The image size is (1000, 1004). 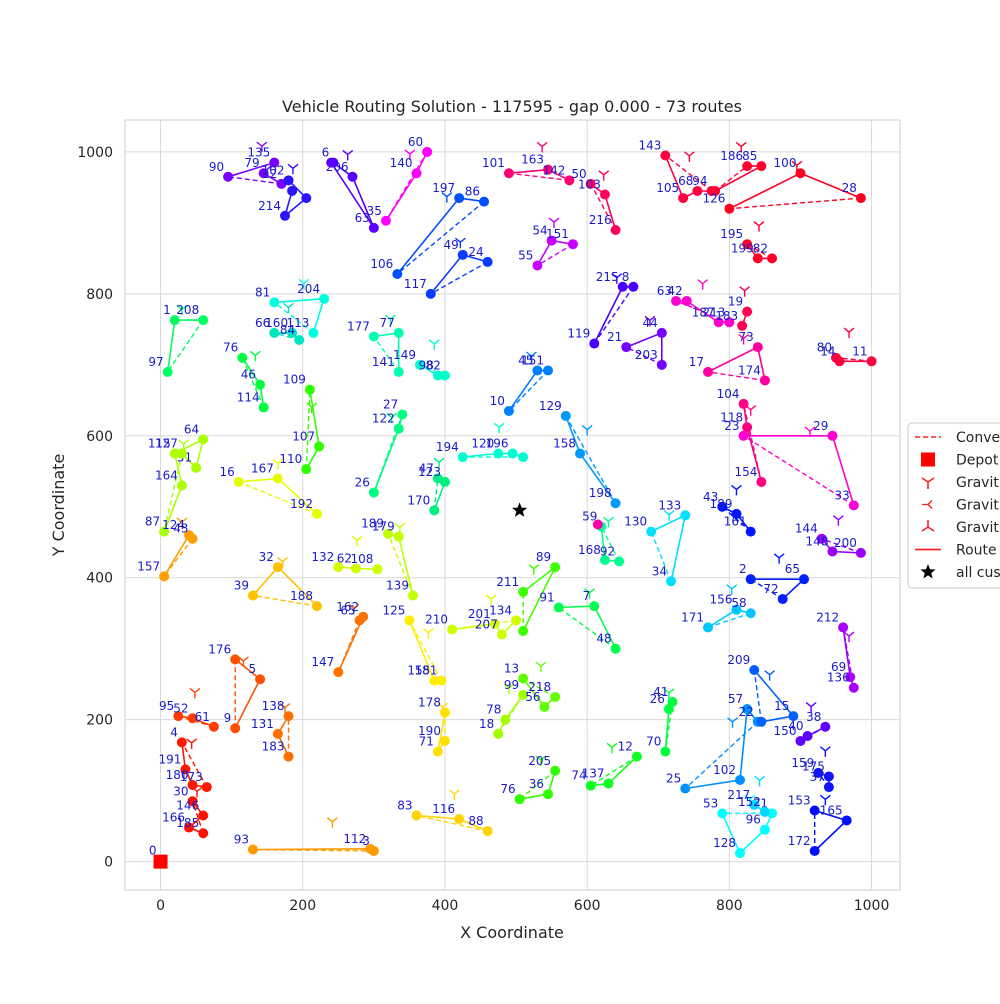 I want to click on customer-label: 59, so click(x=589, y=517).